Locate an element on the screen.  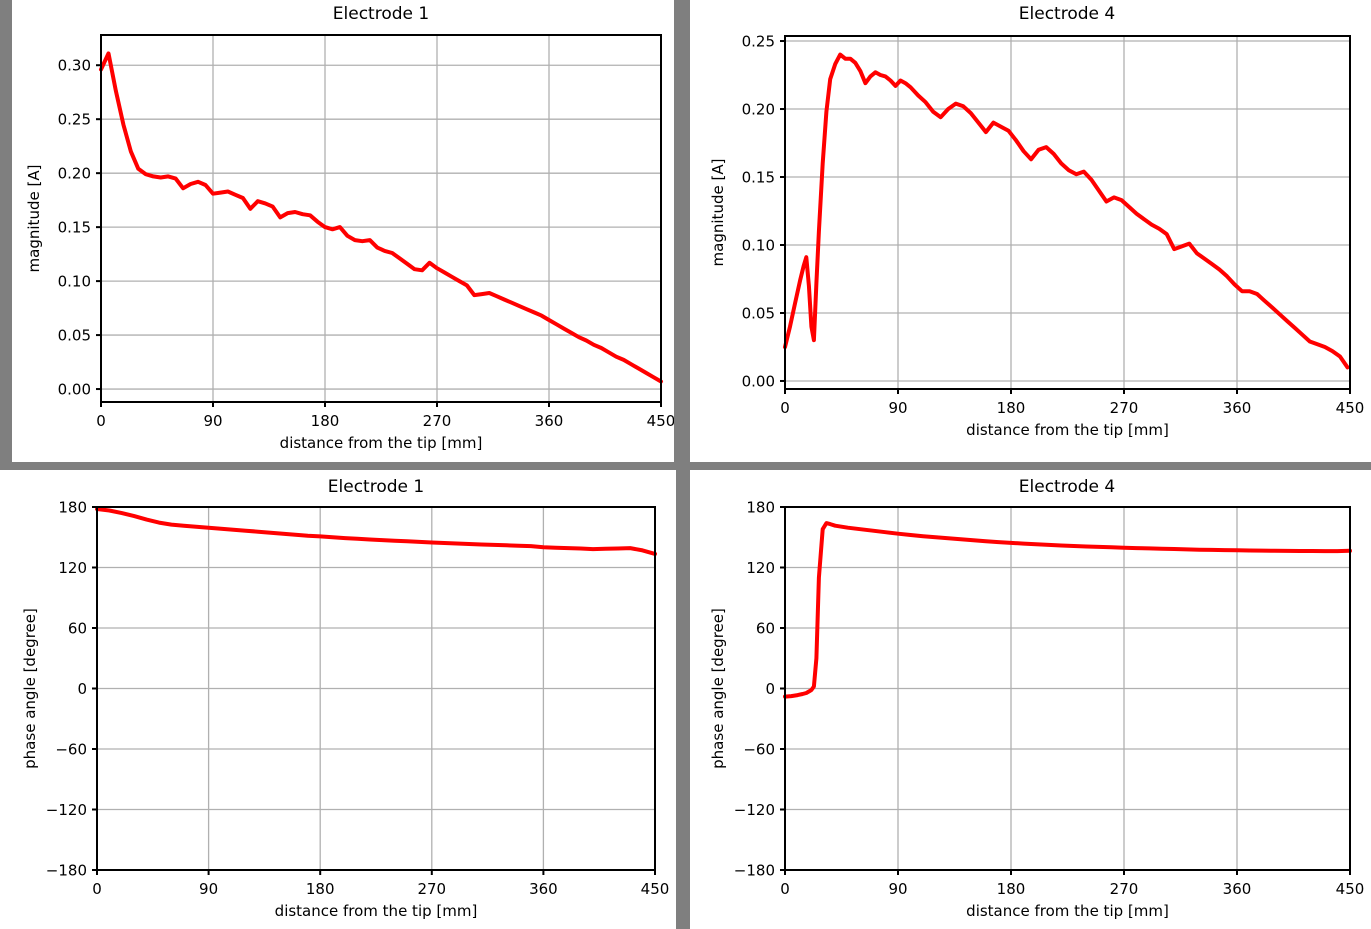
y-tick-label: 0.30 is located at coordinates (74, 66).